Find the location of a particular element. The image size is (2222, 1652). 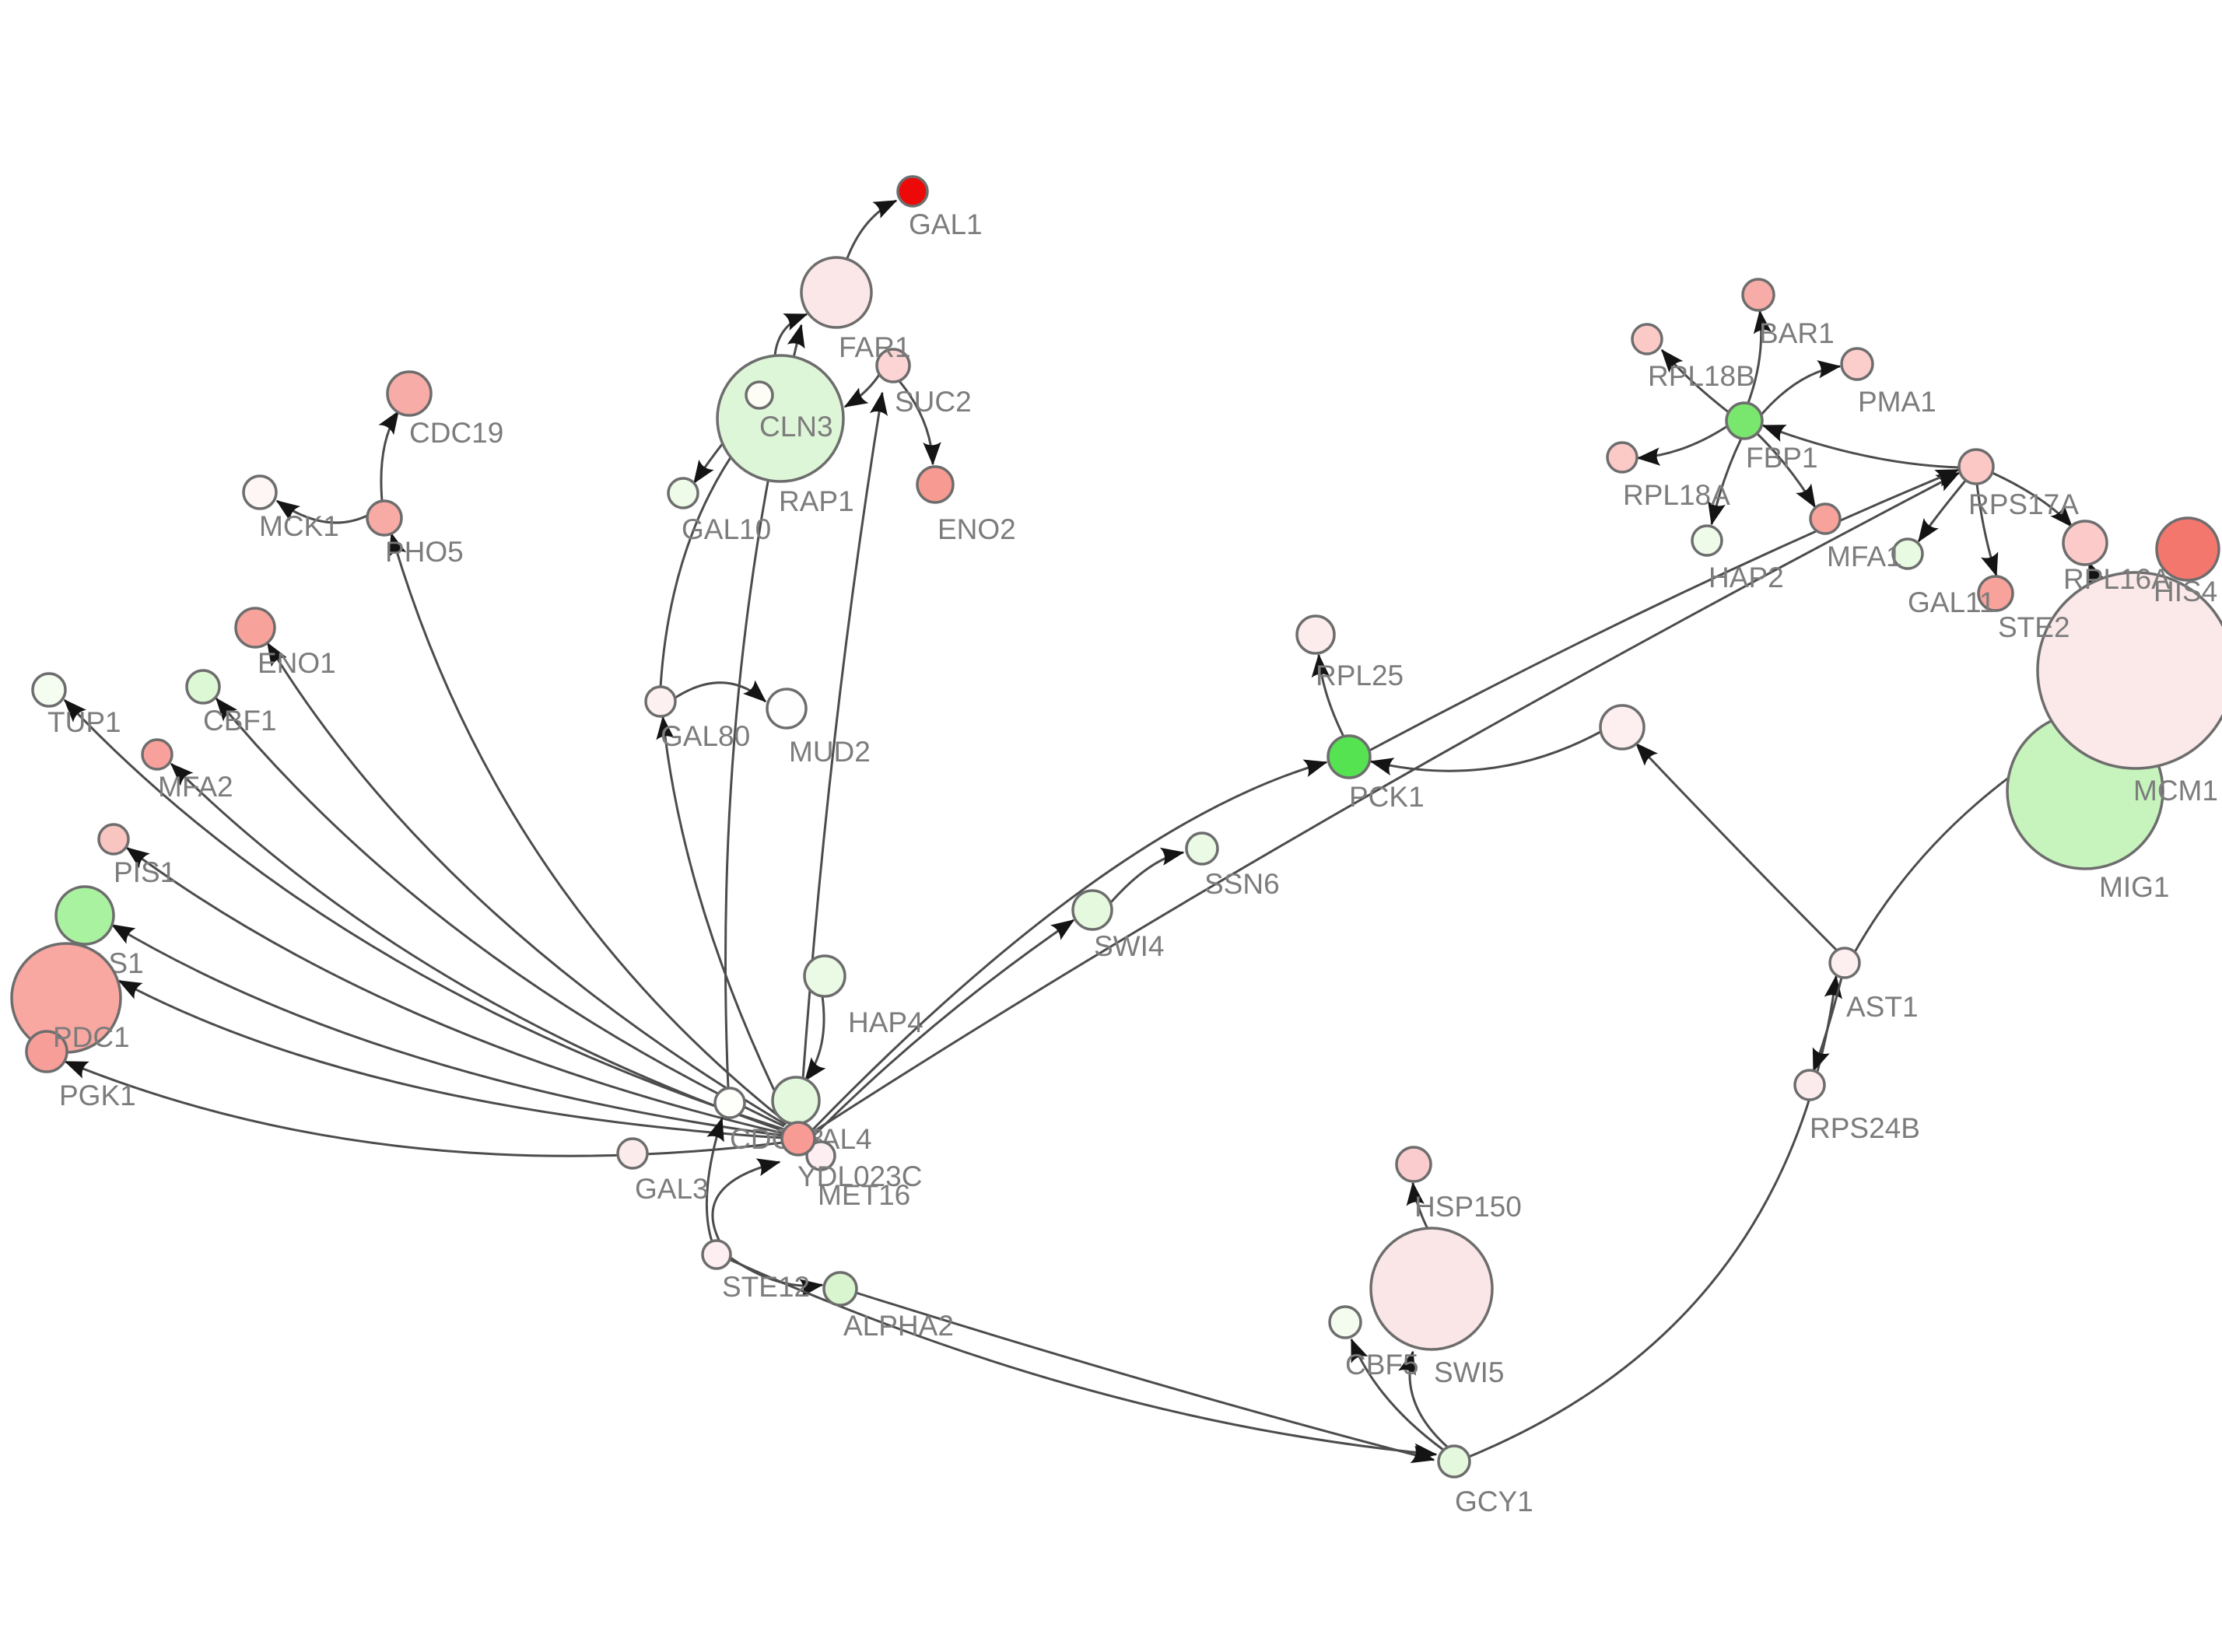

edge-pck1-rps17a is located at coordinates (1664, 610).